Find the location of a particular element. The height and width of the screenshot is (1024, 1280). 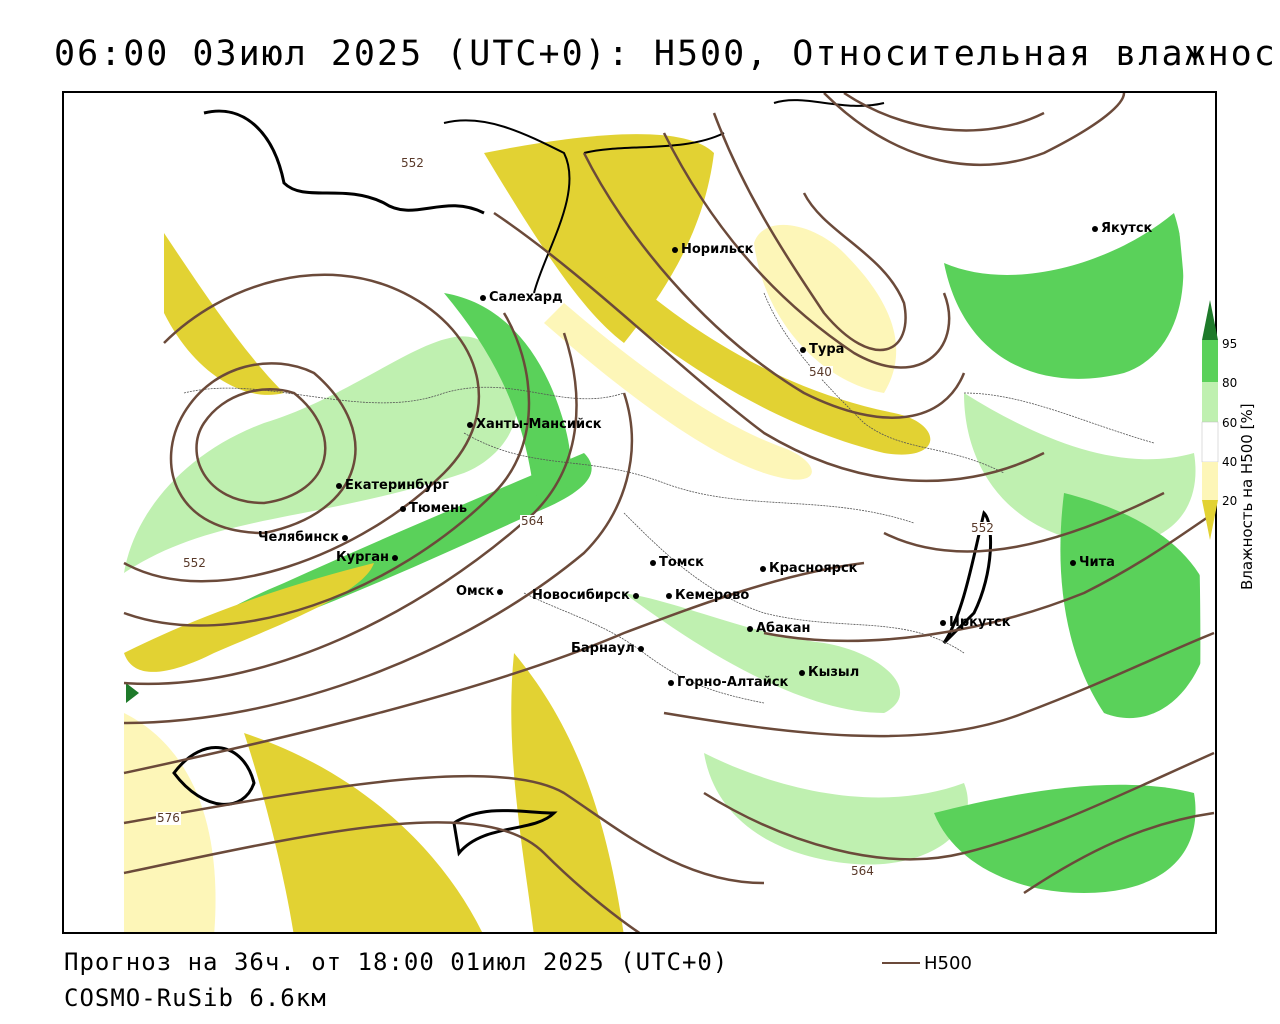

city-krasnoyarsk: Красноярск is located at coordinates (809, 568).